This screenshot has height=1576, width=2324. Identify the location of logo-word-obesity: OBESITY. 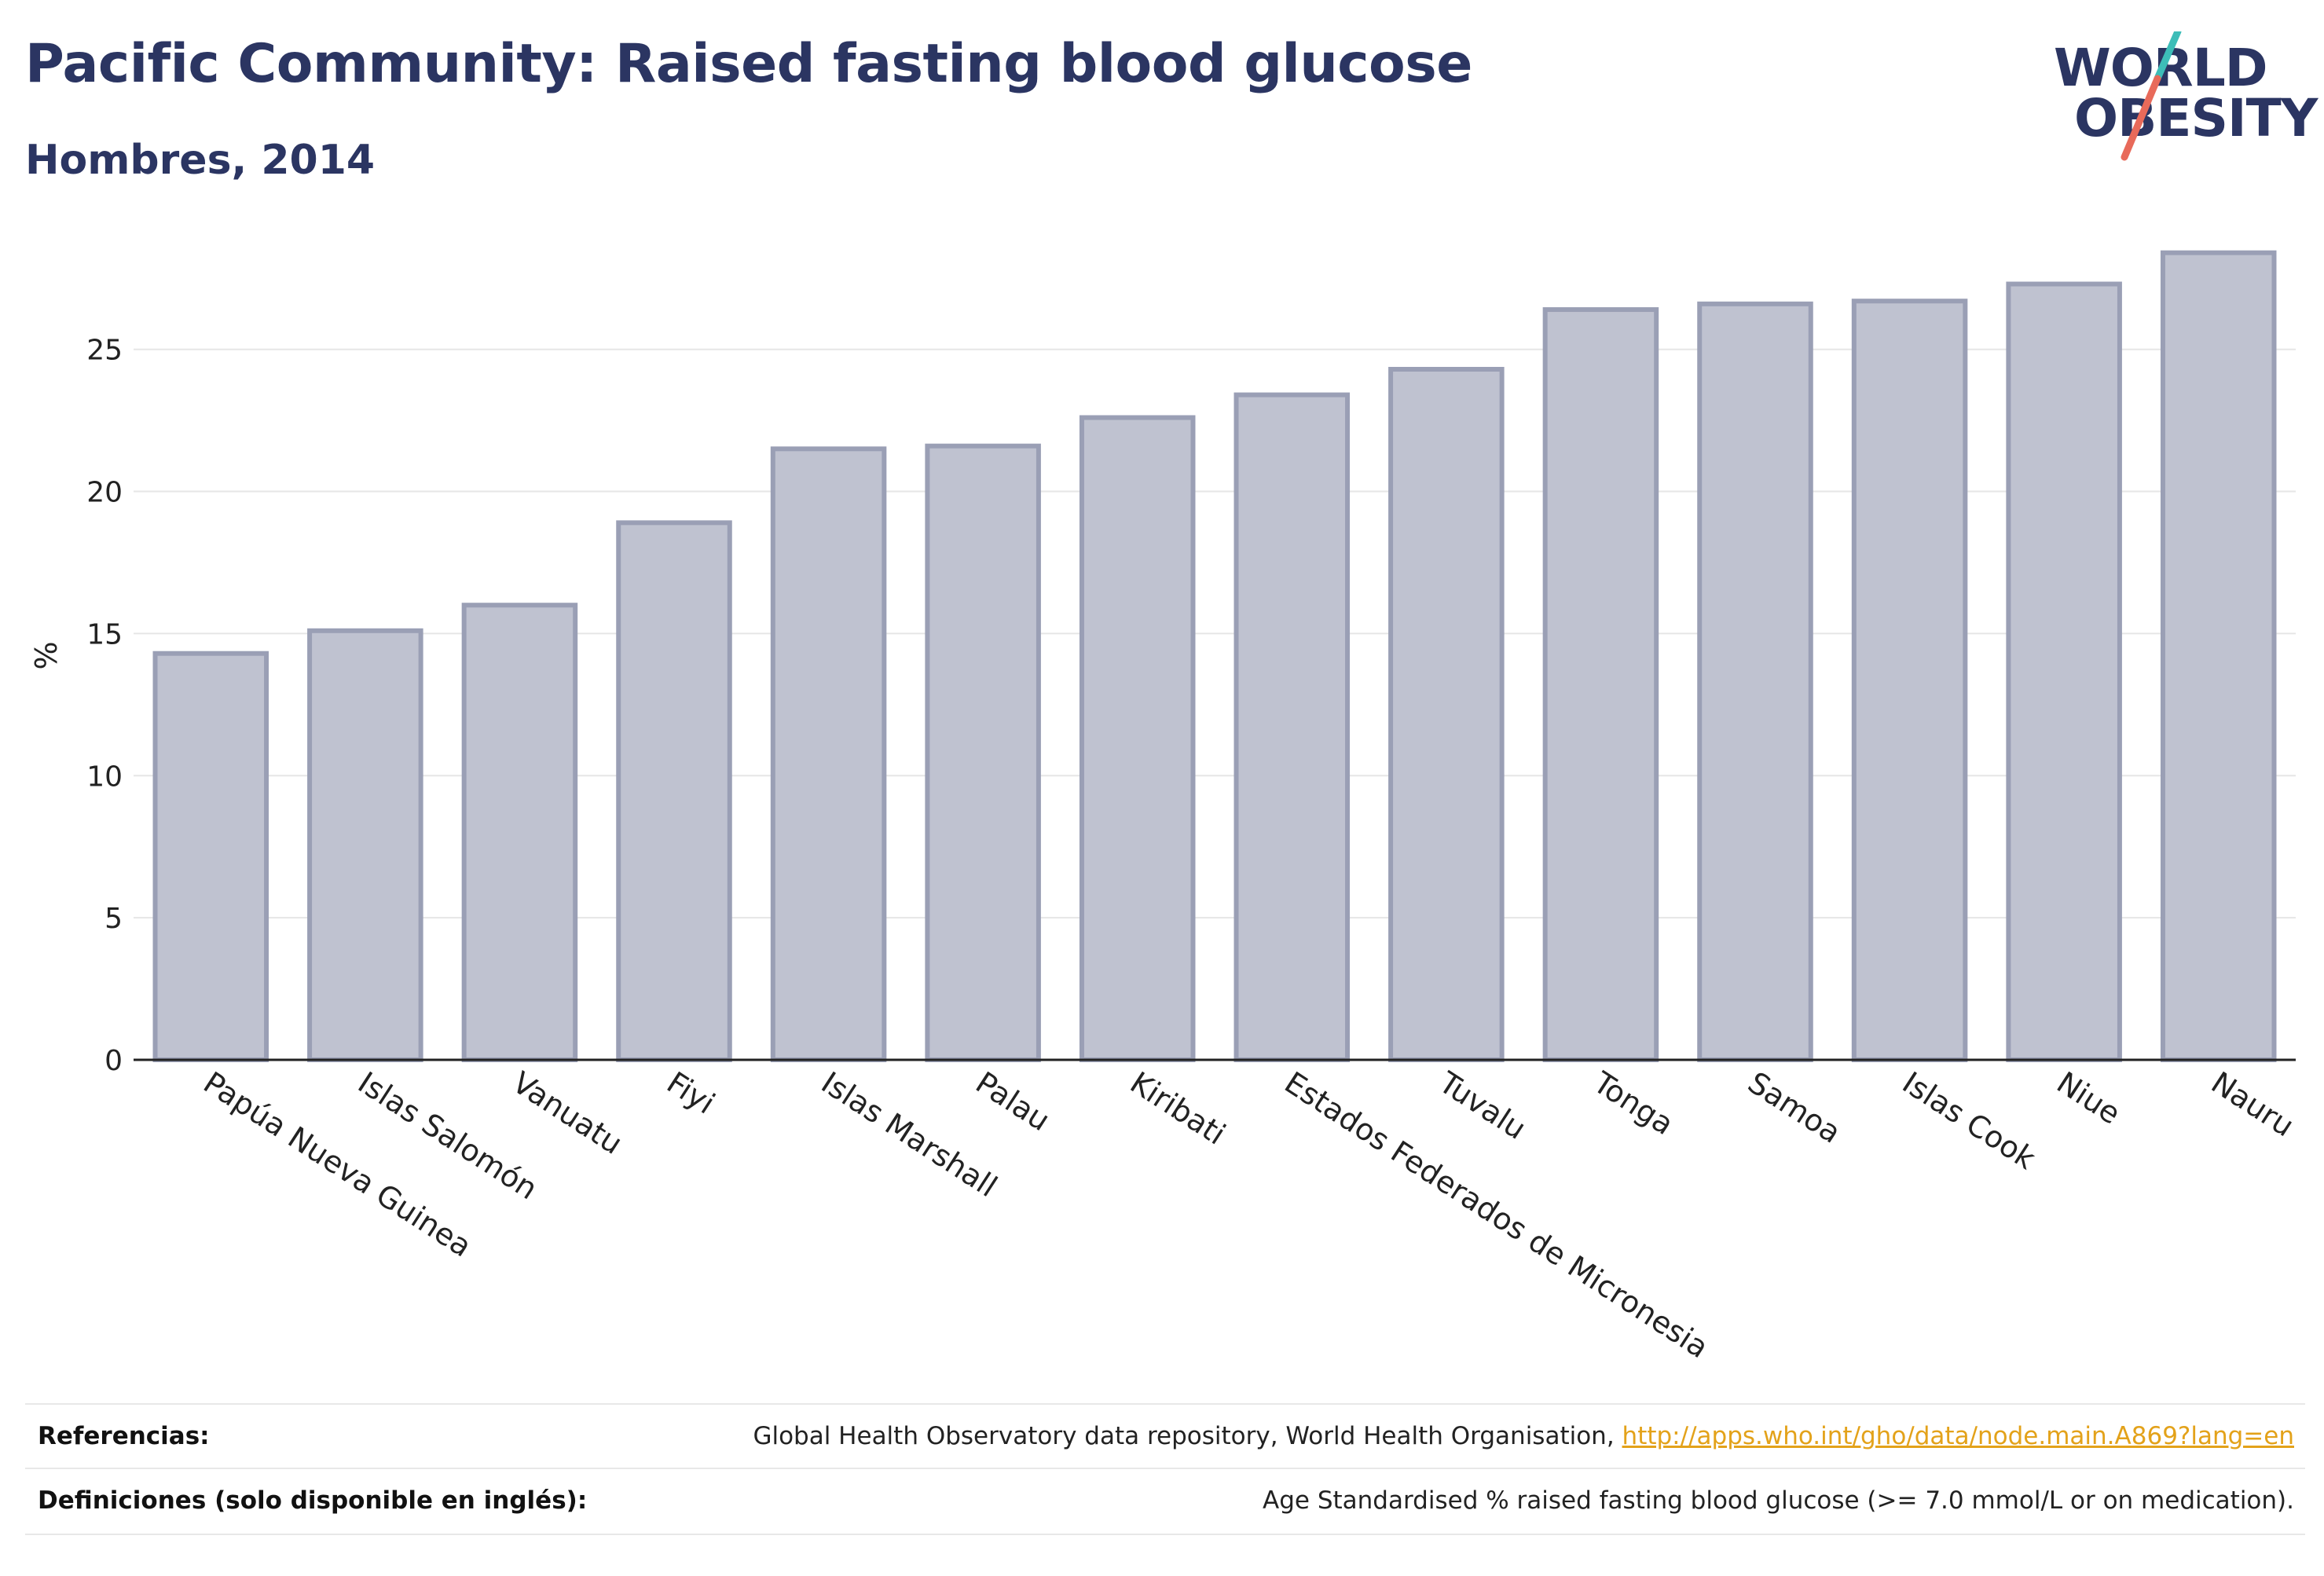
(2196, 118).